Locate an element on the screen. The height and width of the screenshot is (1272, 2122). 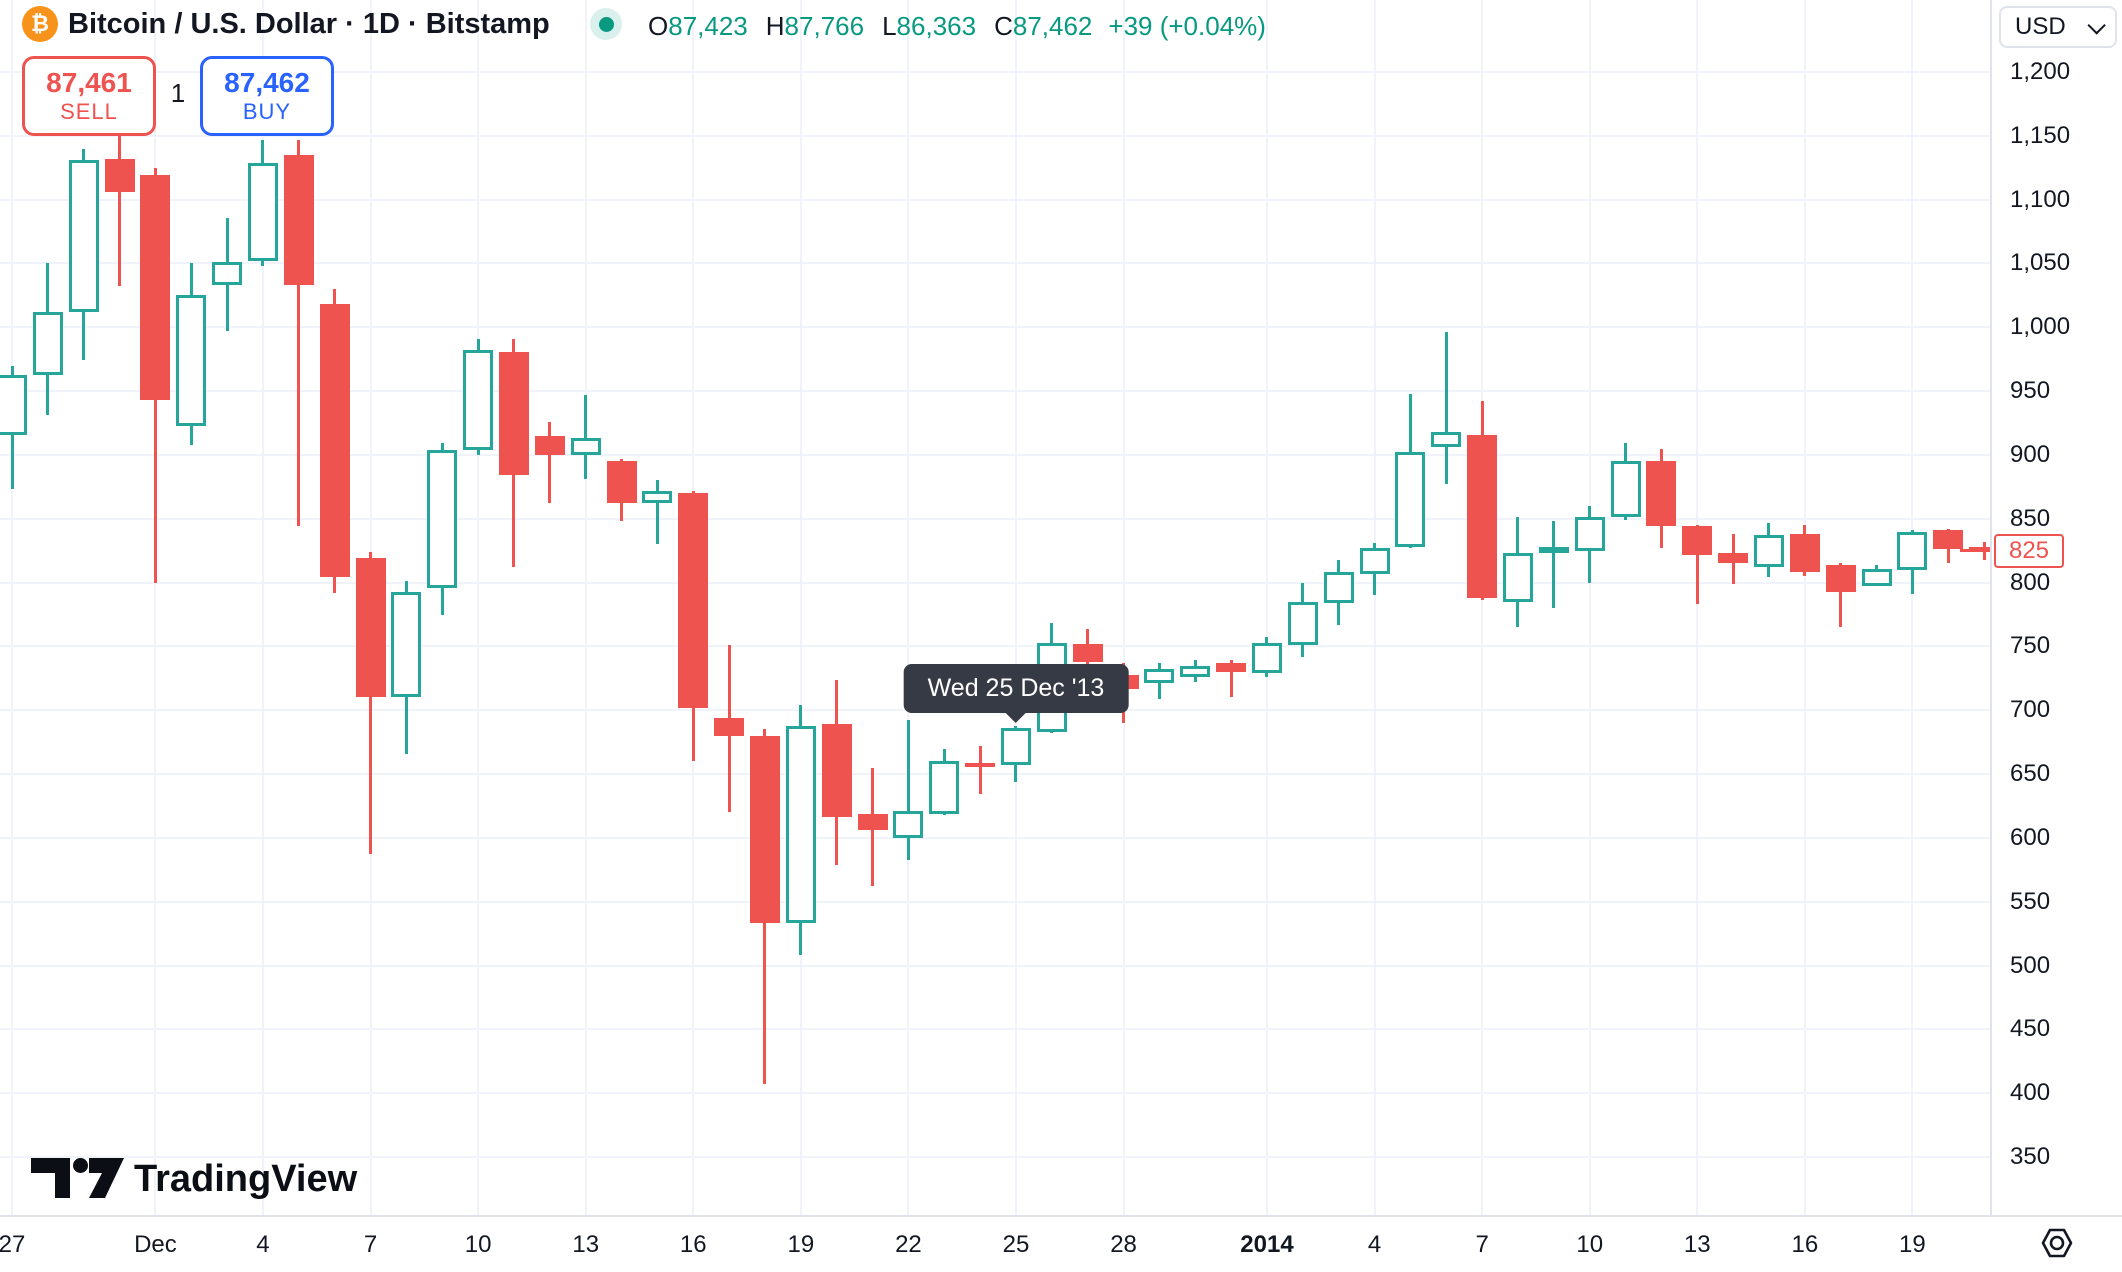
time-axis: 27 Dec 4 7 10 13 16 19 22 25 28 2014 4 7 10 13 16 19 is located at coordinates (1061, 1243).